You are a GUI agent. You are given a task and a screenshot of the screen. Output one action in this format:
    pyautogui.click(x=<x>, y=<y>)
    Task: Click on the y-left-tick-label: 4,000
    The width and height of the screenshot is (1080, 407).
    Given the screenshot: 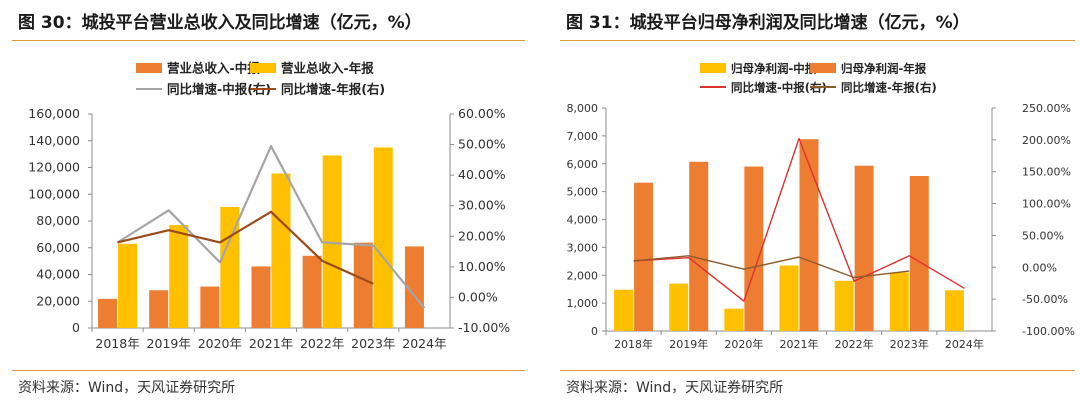 What is the action you would take?
    pyautogui.click(x=583, y=220)
    